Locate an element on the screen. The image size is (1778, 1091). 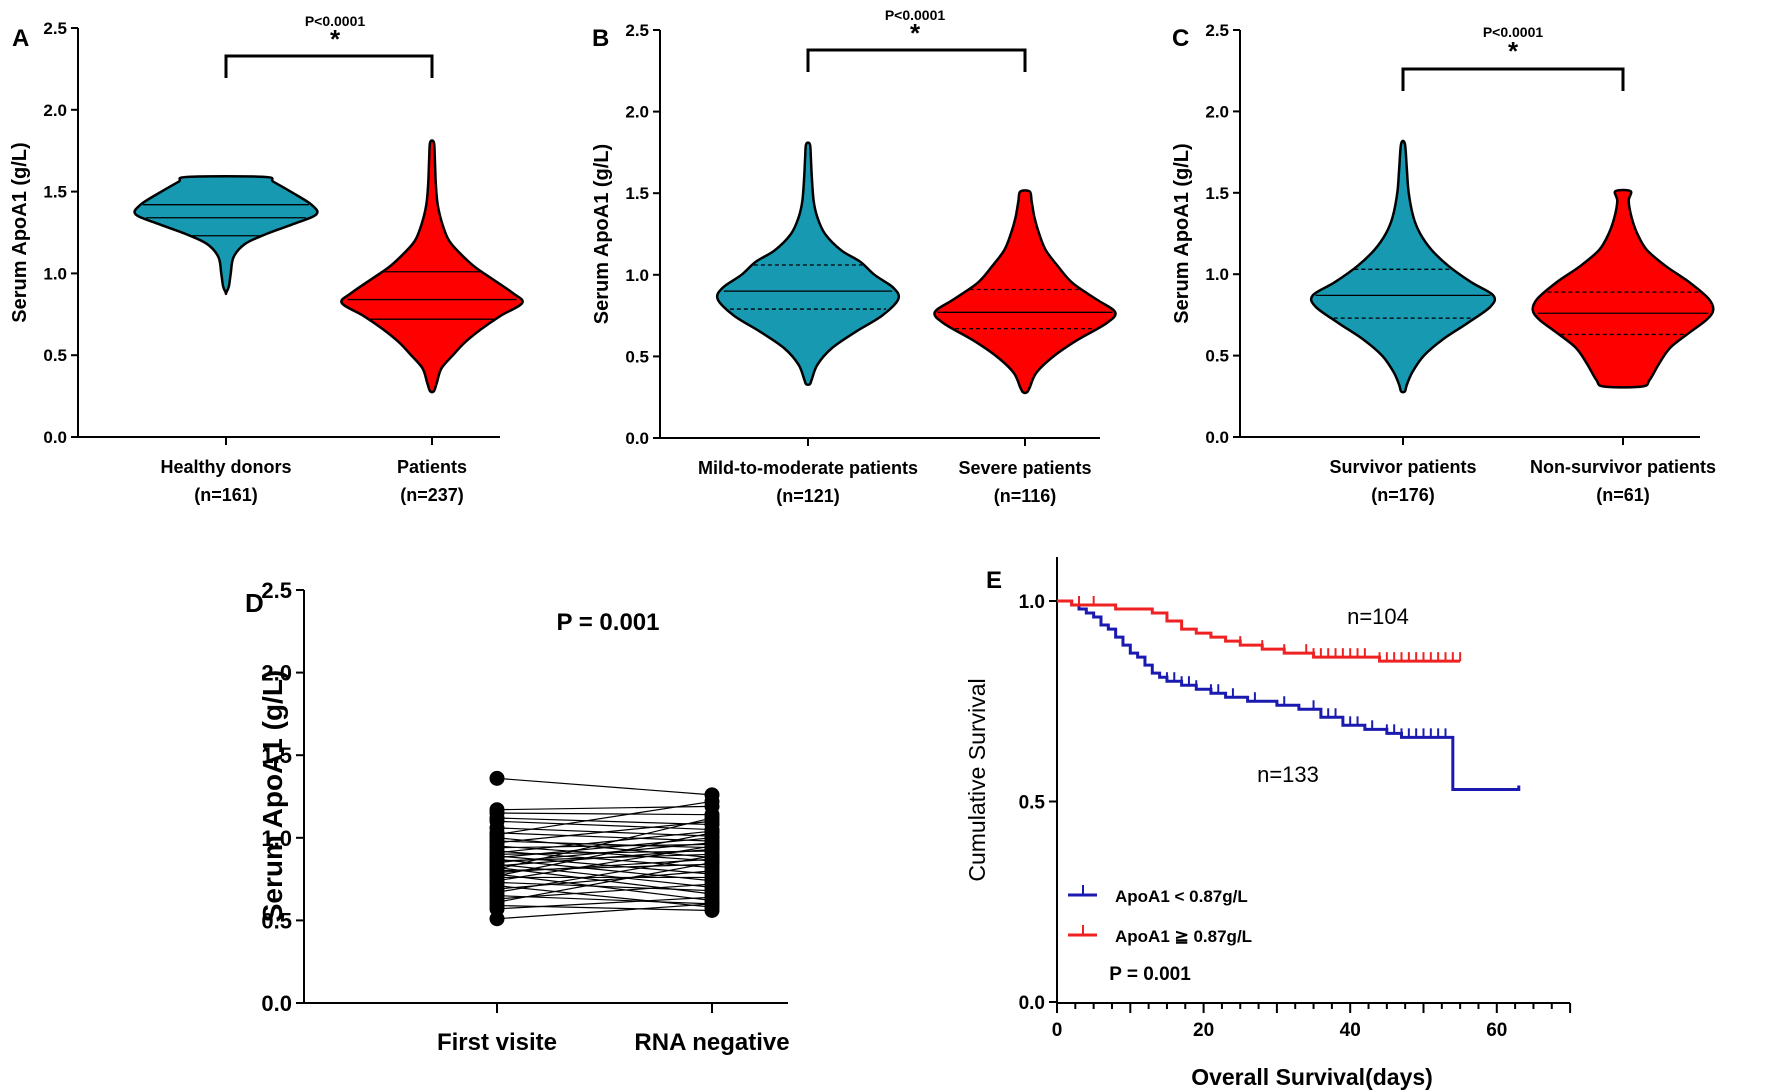
x-category-label: Patients is located at coordinates (432, 467).